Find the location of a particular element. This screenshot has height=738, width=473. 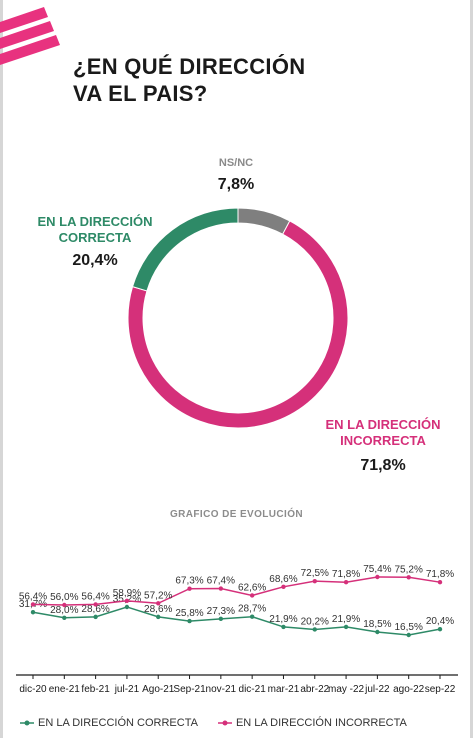

legend-marker-incorrect-icon is located at coordinates (224, 723).